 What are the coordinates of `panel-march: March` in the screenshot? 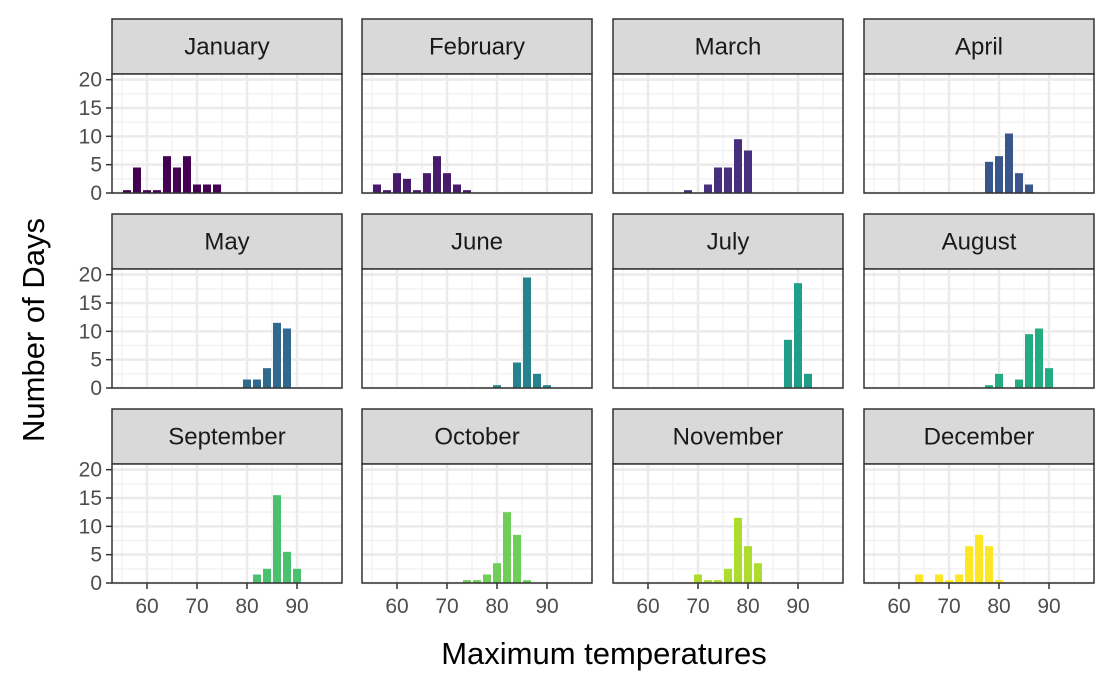 It's located at (728, 106).